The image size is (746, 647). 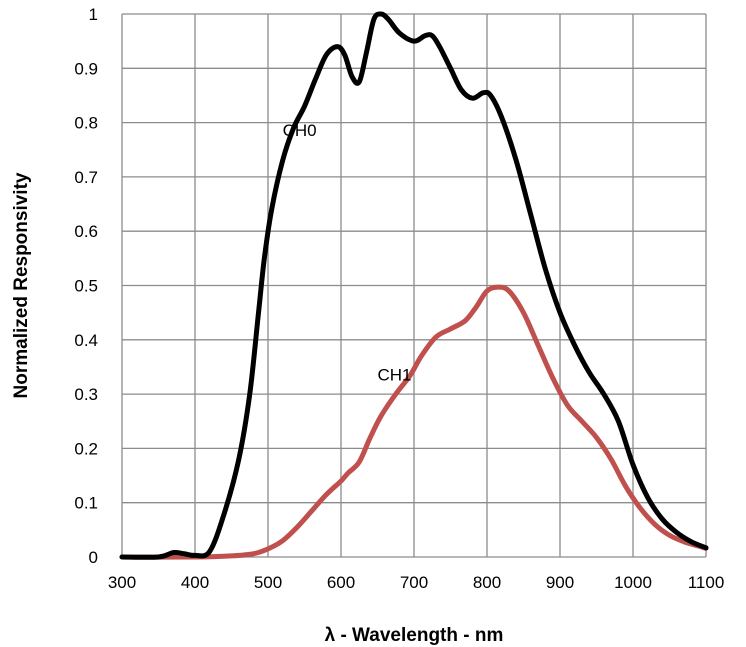 I want to click on x-tick-label: 600, so click(x=341, y=582).